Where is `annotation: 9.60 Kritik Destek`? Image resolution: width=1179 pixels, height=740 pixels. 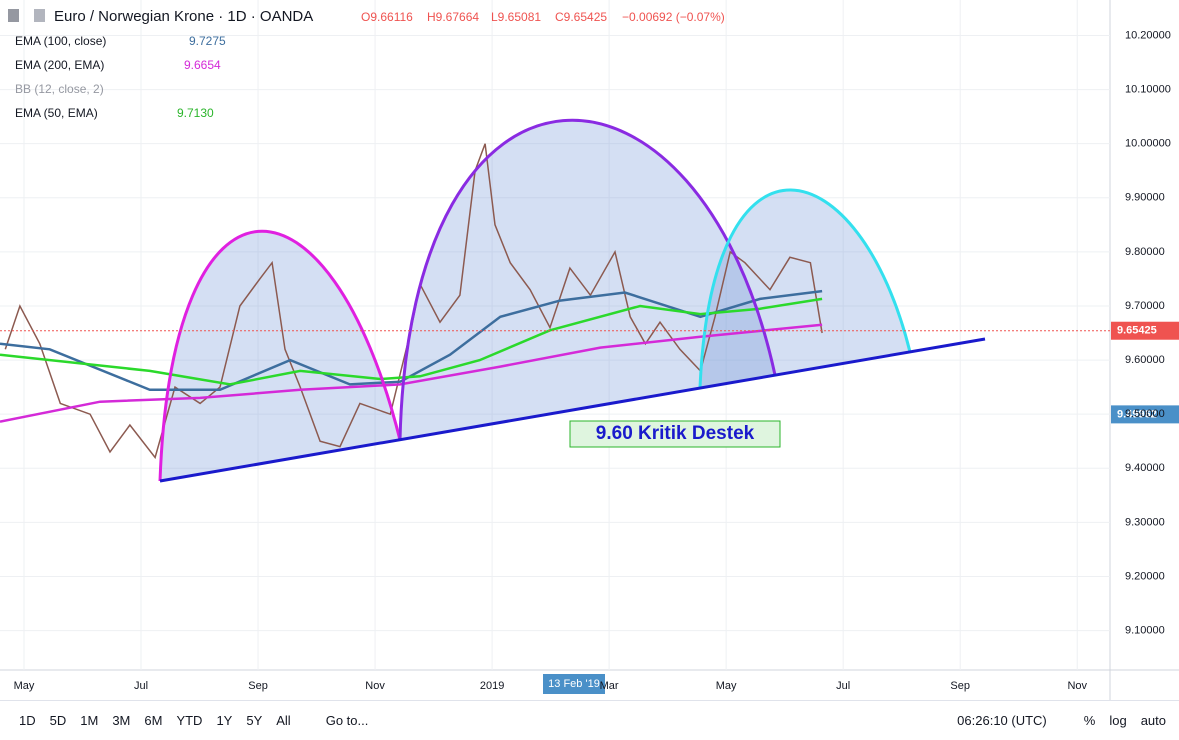
annotation: 9.60 Kritik Destek is located at coordinates (675, 433).